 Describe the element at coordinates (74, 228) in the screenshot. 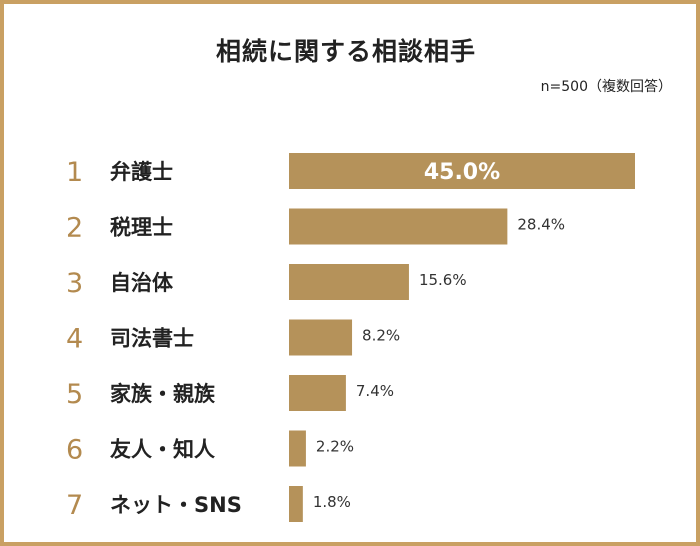

I see `rank-number: 2` at that location.